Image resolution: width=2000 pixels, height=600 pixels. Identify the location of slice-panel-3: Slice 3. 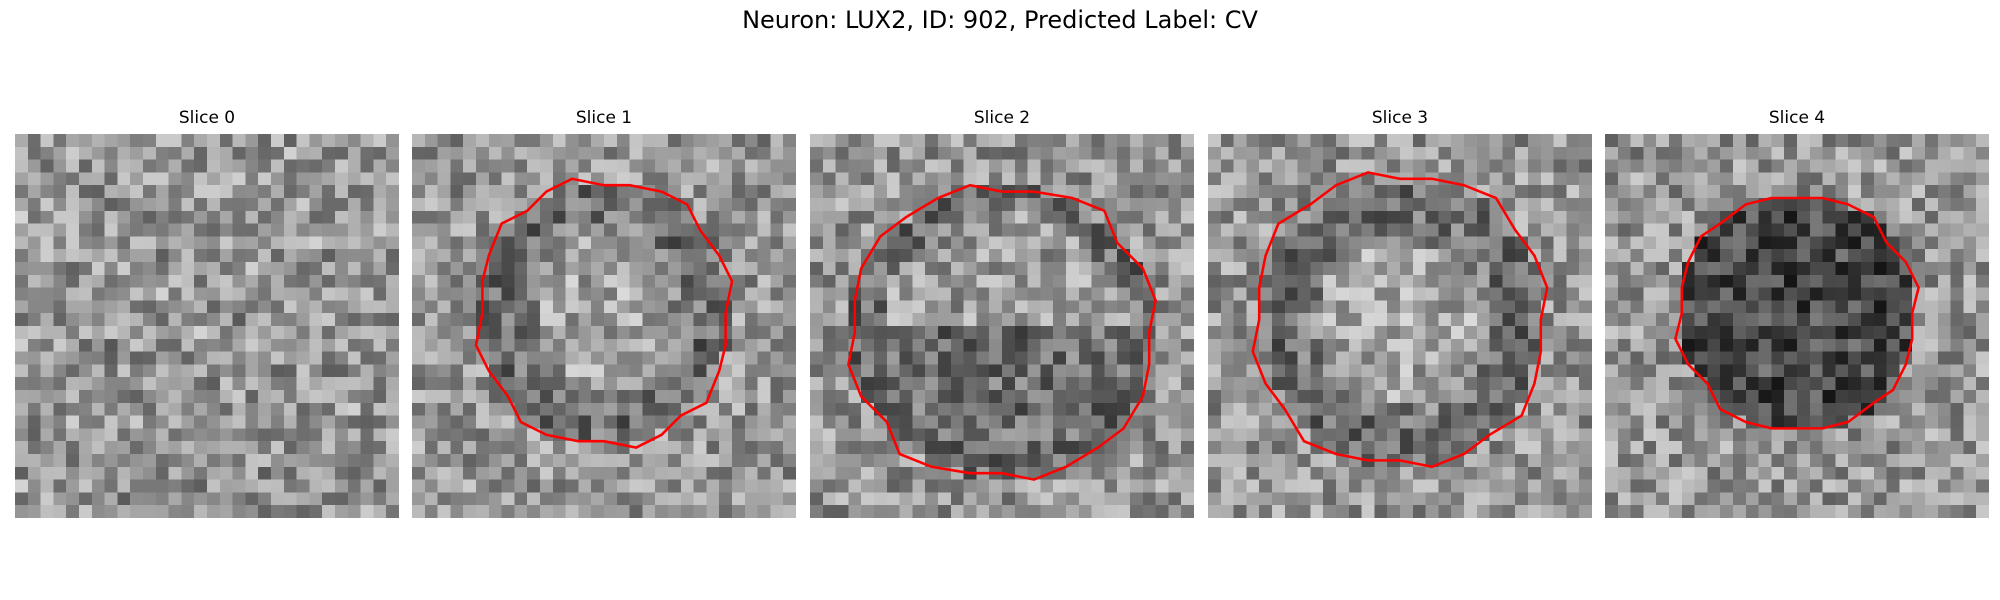
(1400, 313).